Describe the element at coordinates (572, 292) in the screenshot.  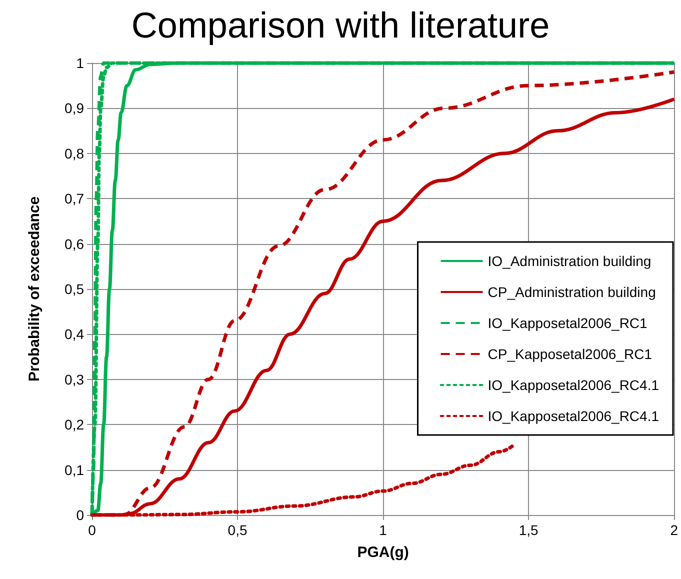
I see `legend-label: CP_Administration building` at that location.